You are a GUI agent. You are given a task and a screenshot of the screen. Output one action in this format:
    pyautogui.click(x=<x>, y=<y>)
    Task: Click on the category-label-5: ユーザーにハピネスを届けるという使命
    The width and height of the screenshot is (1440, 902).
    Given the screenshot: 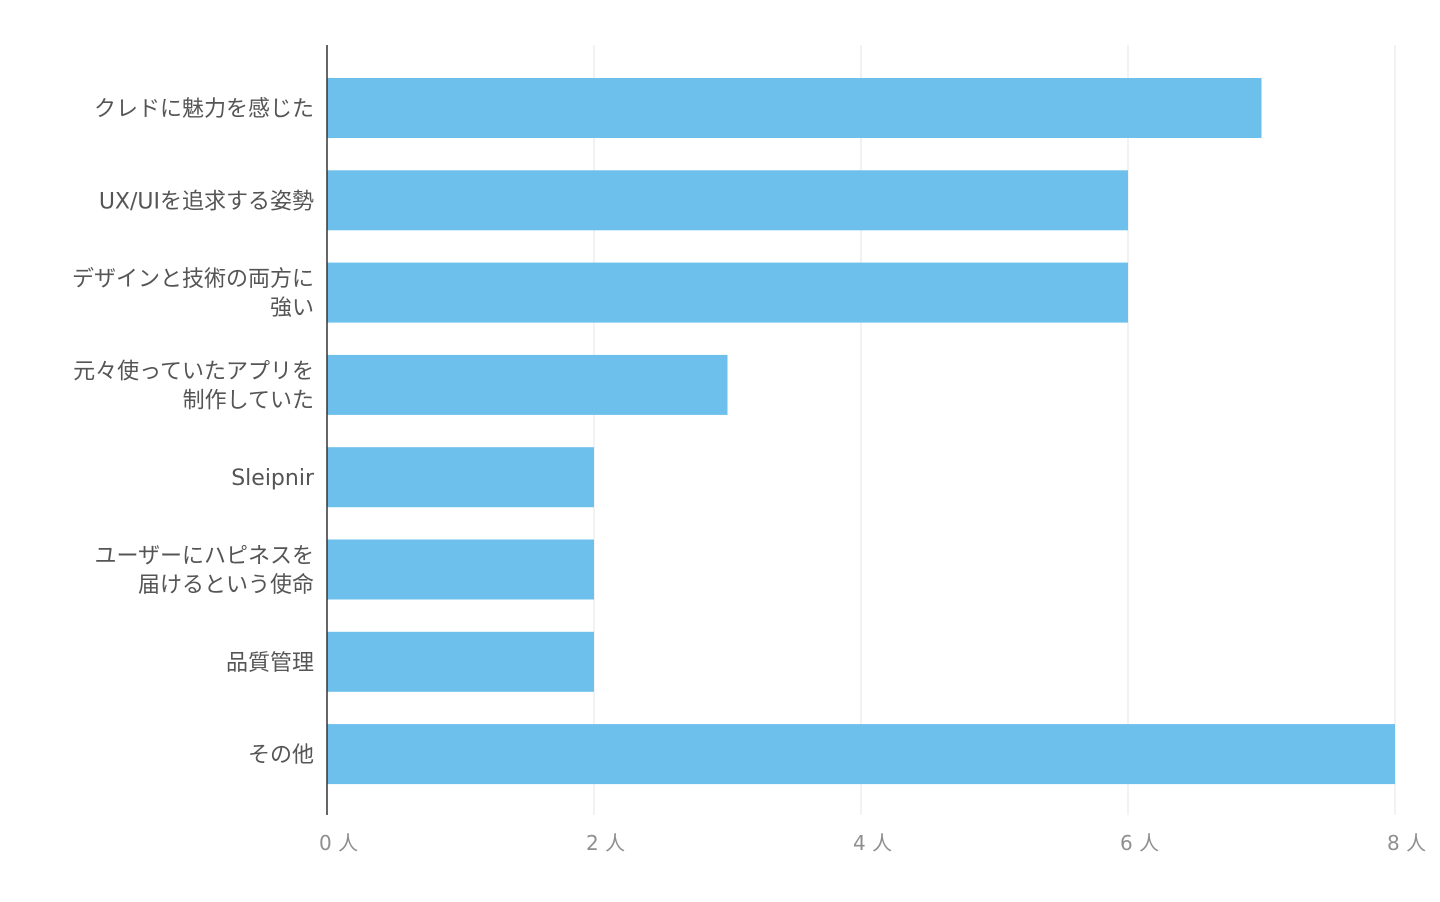 What is the action you would take?
    pyautogui.click(x=204, y=571)
    